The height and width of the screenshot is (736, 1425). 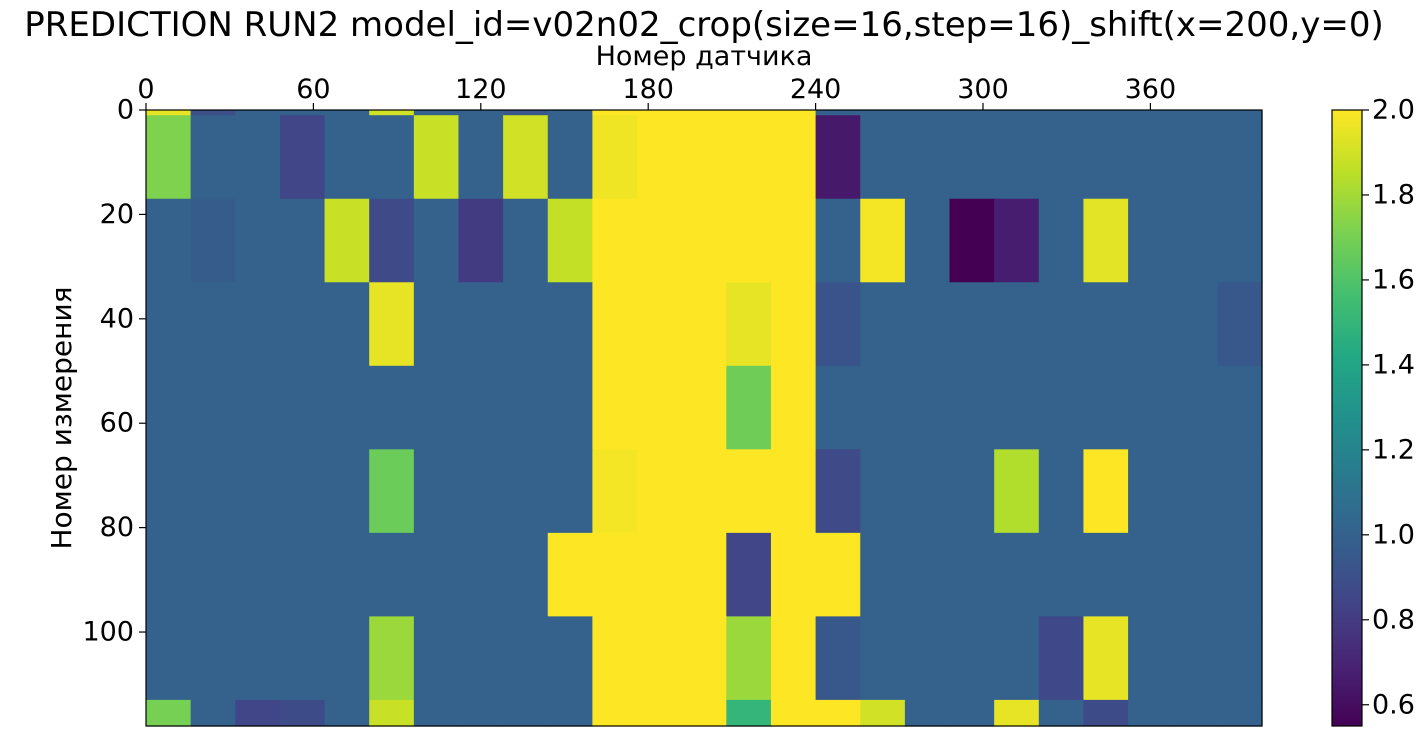 I want to click on heatmap-cell-r3-c17, so click(x=927, y=324).